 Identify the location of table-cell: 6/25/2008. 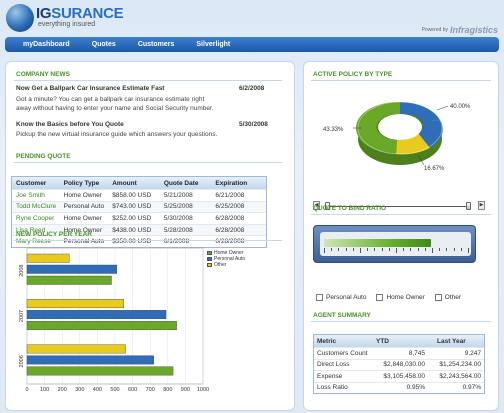
(230, 207).